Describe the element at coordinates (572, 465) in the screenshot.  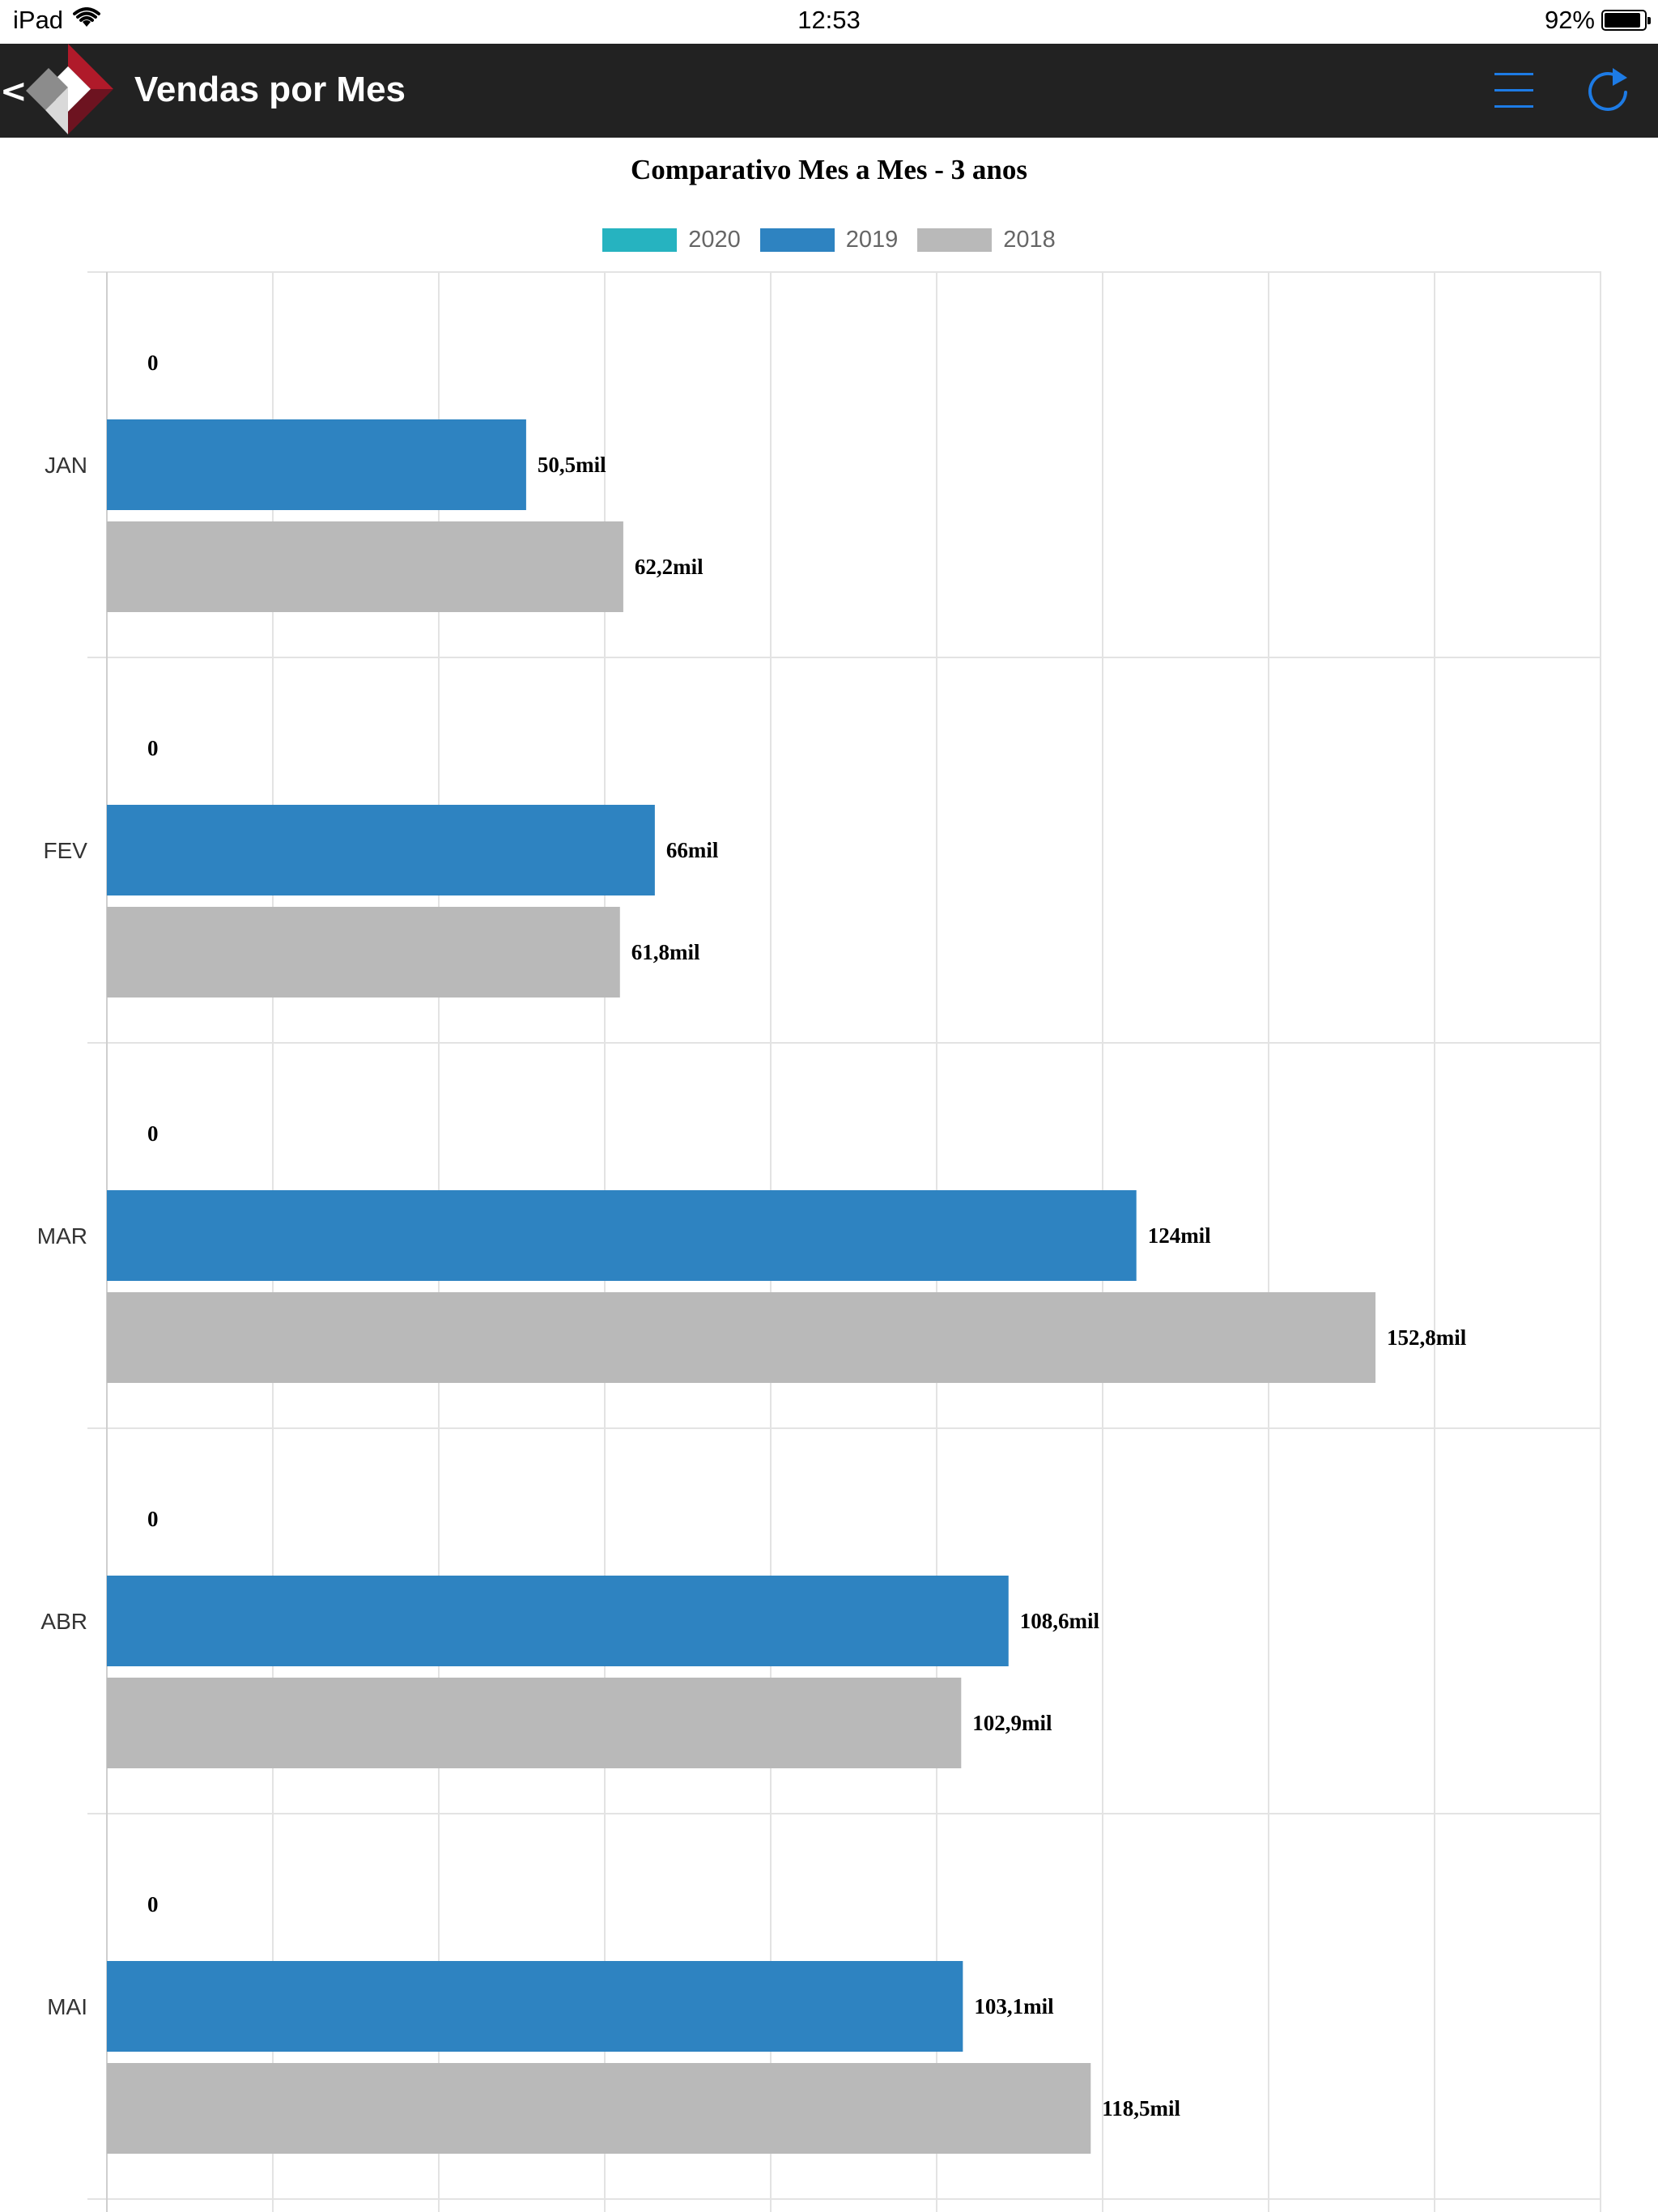
I see `data-label: 50,5mil` at that location.